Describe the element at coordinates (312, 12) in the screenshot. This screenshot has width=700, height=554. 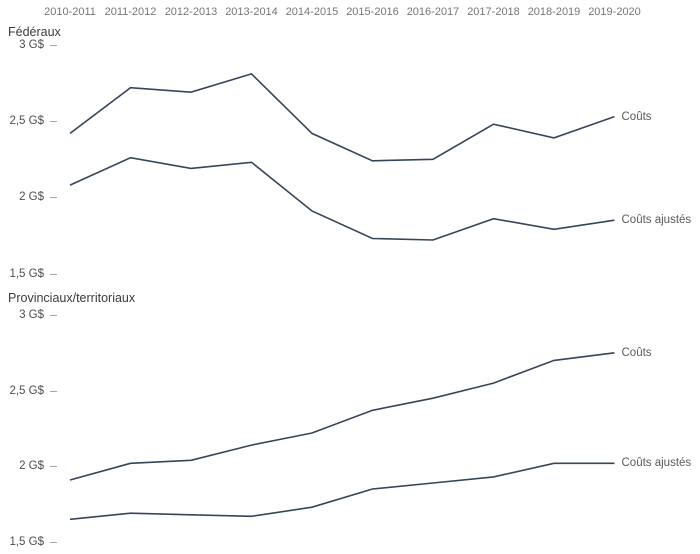
I see `x-axis-label: 2014-2015` at that location.